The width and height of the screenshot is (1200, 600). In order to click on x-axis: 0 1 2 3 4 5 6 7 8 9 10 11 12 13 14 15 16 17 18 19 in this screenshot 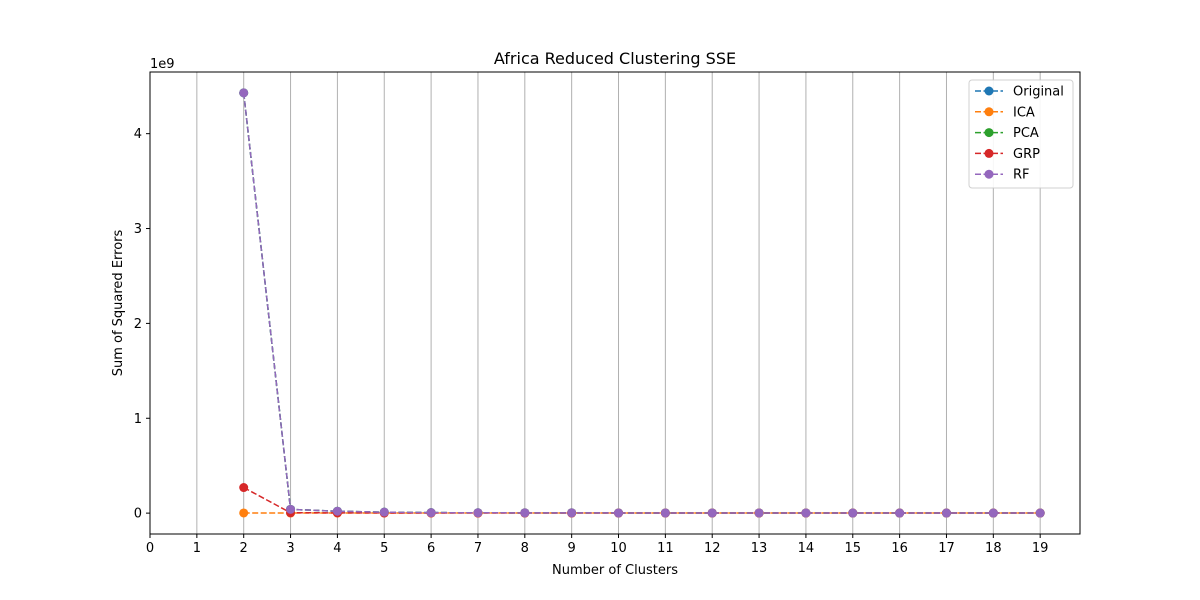, I will do `click(597, 545)`.